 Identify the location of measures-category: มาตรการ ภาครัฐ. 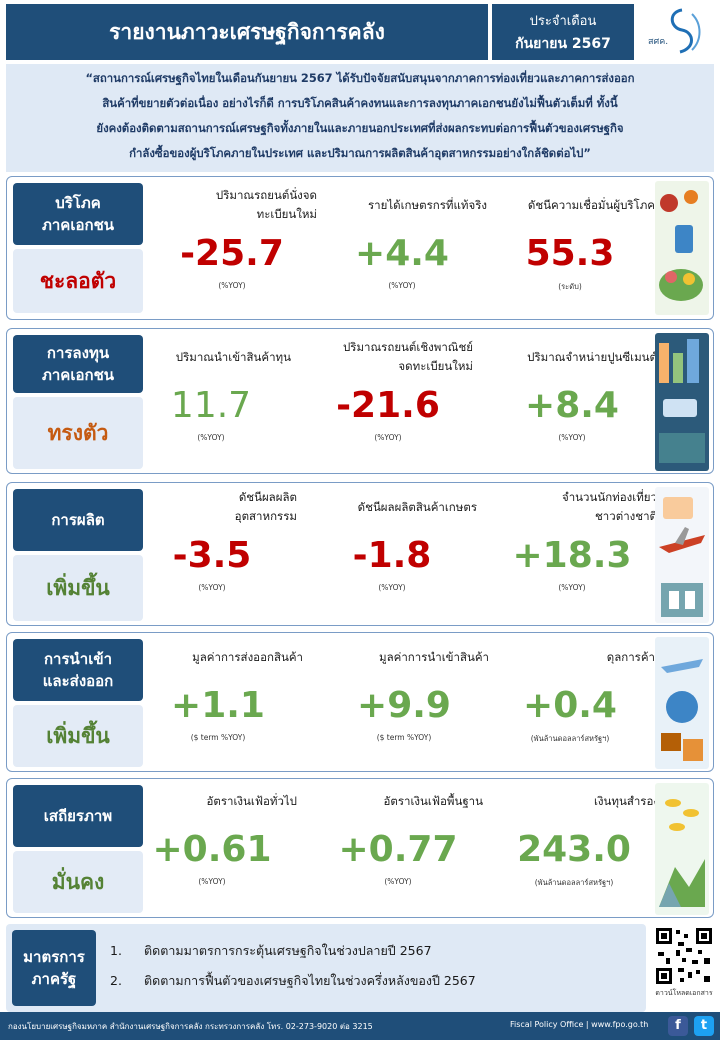
(54, 968).